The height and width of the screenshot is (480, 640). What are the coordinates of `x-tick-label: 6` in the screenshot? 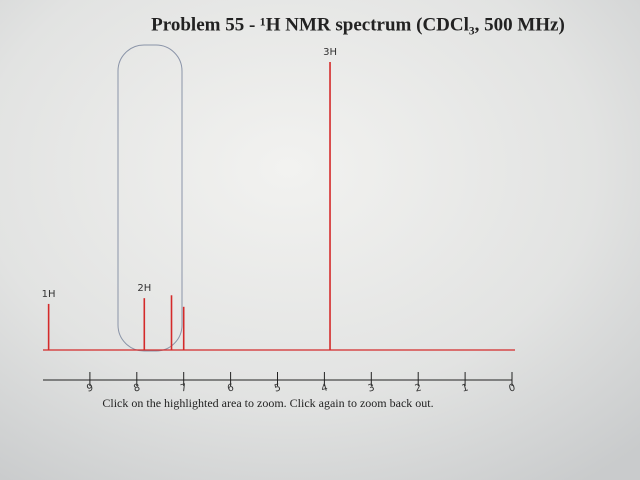 It's located at (230, 388).